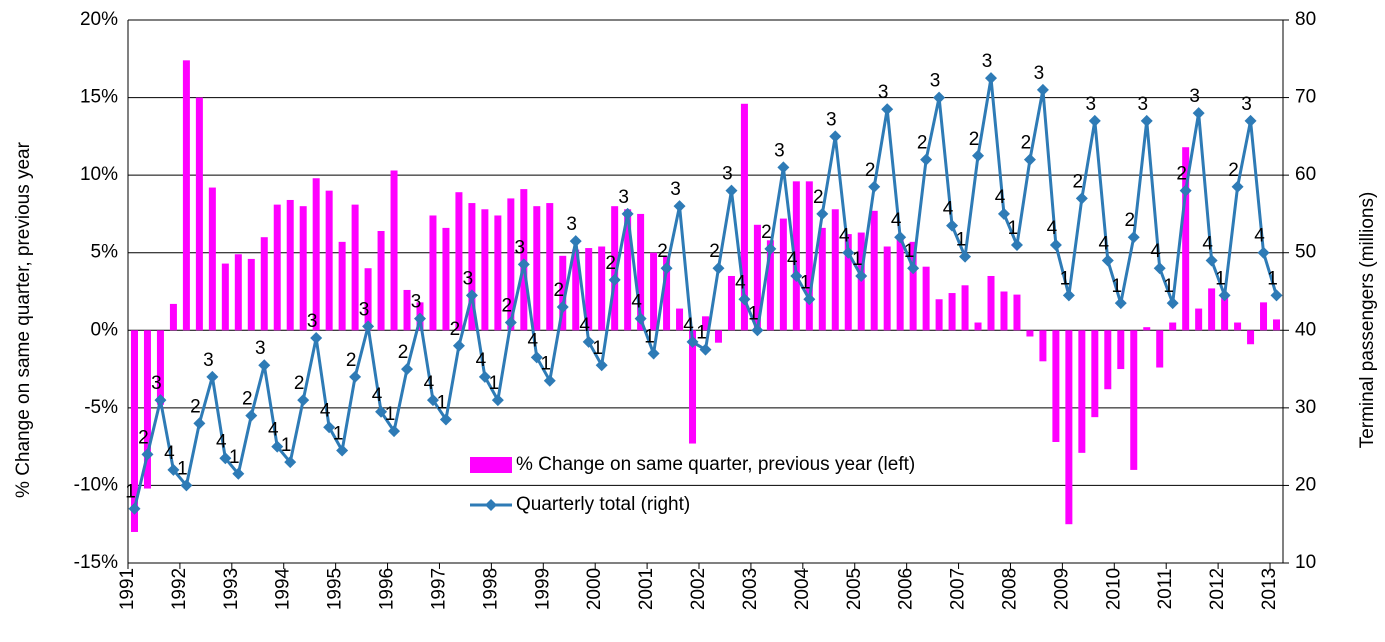 This screenshot has height=642, width=1385. Describe the element at coordinates (1165, 589) in the screenshot. I see `x-tick-label: 2011` at that location.